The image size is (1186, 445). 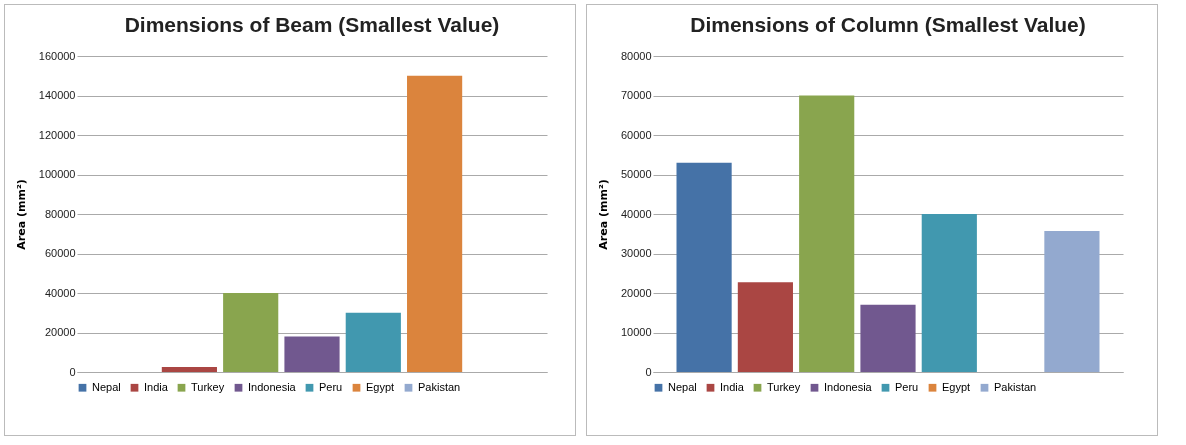 I want to click on chart-title: Dimensions of Beam (Smallest Value), so click(x=312, y=24).